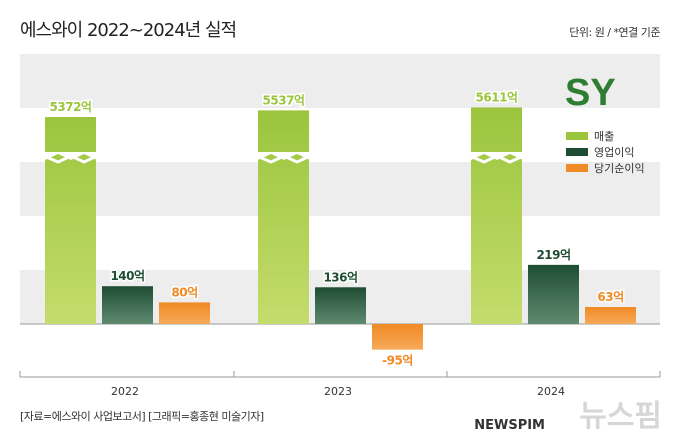 This screenshot has height=442, width=680. Describe the element at coordinates (620, 416) in the screenshot. I see `watermark: 뉴스핌` at that location.